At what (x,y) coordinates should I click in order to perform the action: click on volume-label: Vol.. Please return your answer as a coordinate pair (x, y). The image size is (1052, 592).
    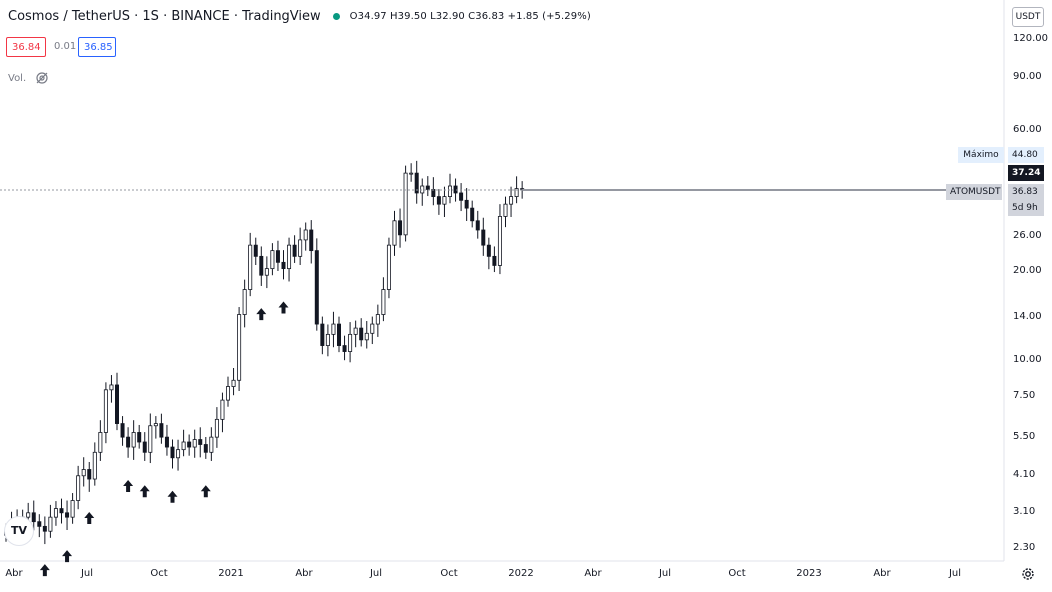
    Looking at the image, I should click on (17, 78).